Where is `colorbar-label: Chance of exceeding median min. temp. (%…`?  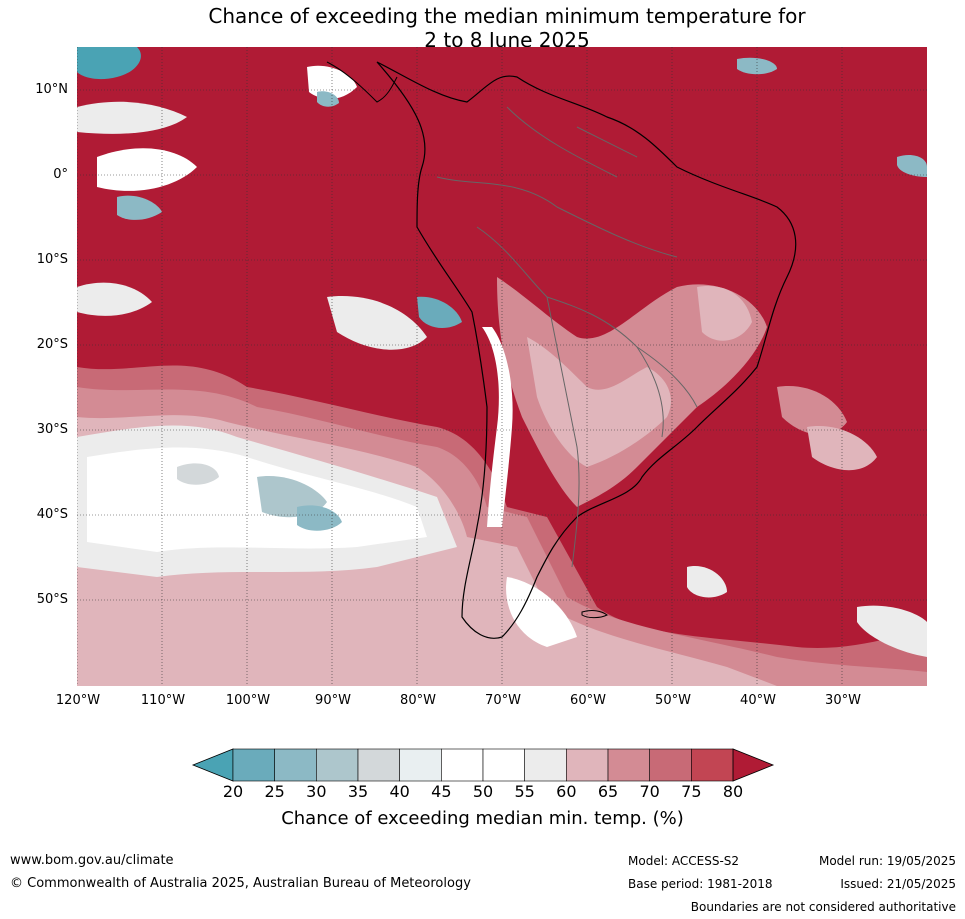 colorbar-label: Chance of exceeding median min. temp. (%… is located at coordinates (482, 818).